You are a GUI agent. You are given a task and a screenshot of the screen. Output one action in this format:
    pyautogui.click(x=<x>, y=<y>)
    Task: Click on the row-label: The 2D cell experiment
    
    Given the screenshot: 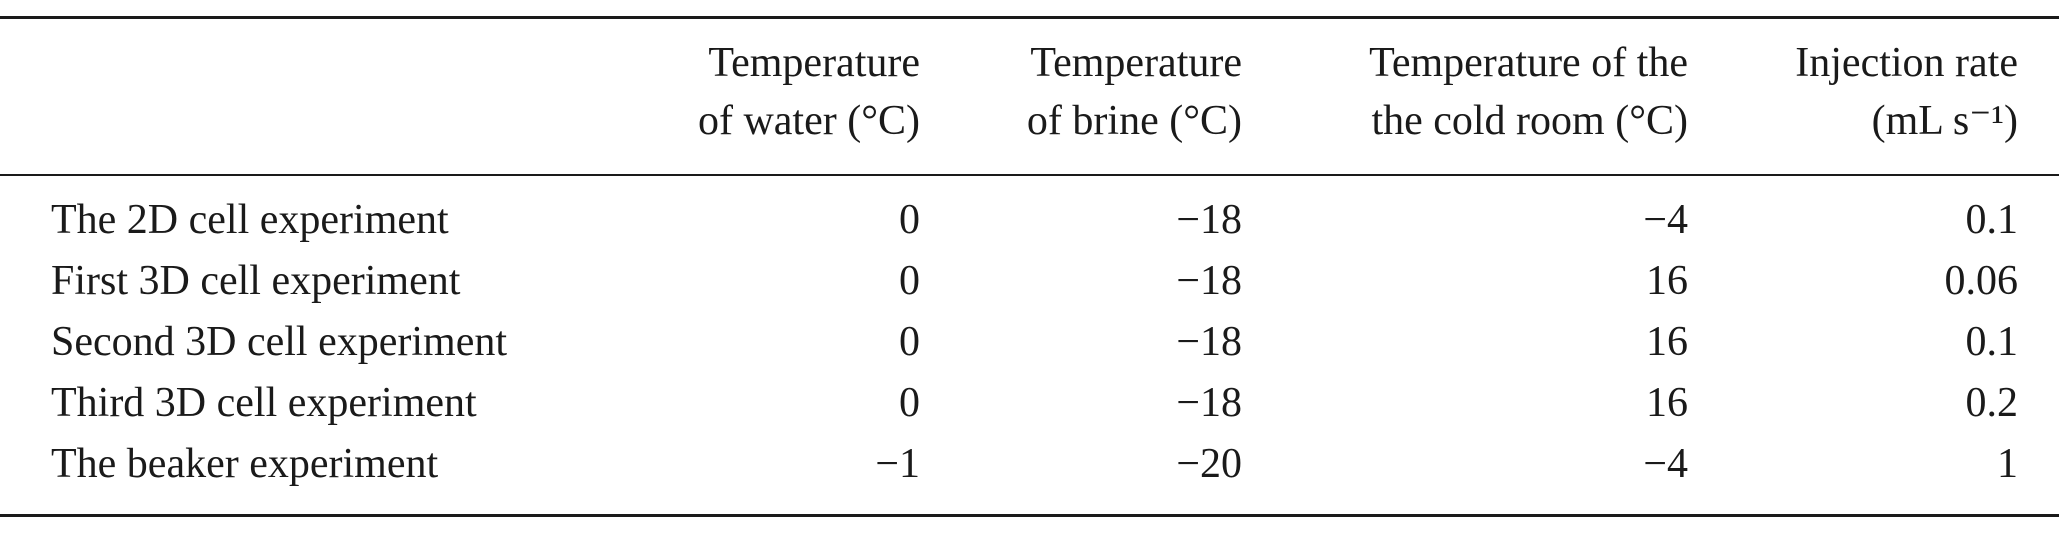 What is the action you would take?
    pyautogui.click(x=250, y=220)
    